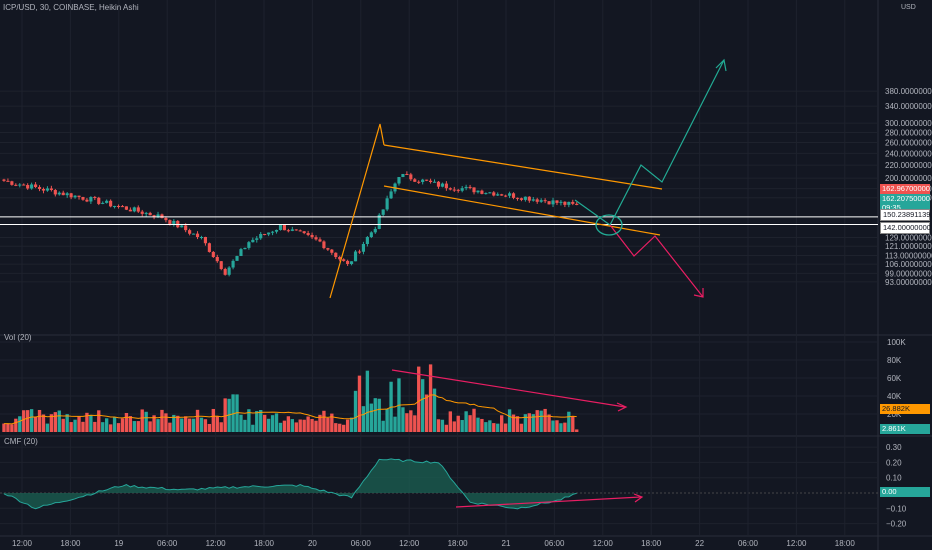  Describe the element at coordinates (290, 398) in the screenshot. I see `volume-bars` at that location.